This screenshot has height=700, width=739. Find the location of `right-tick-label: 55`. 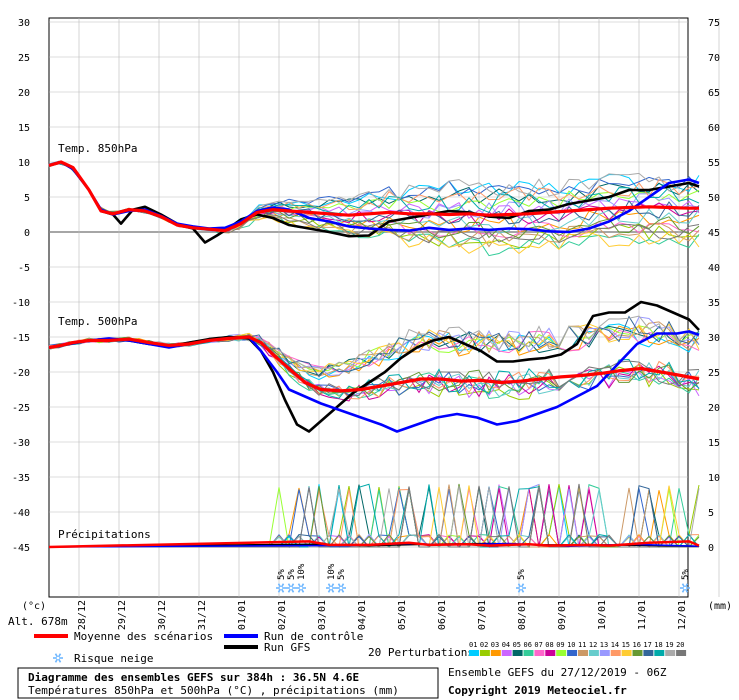

right-tick-label: 55 is located at coordinates (714, 163).